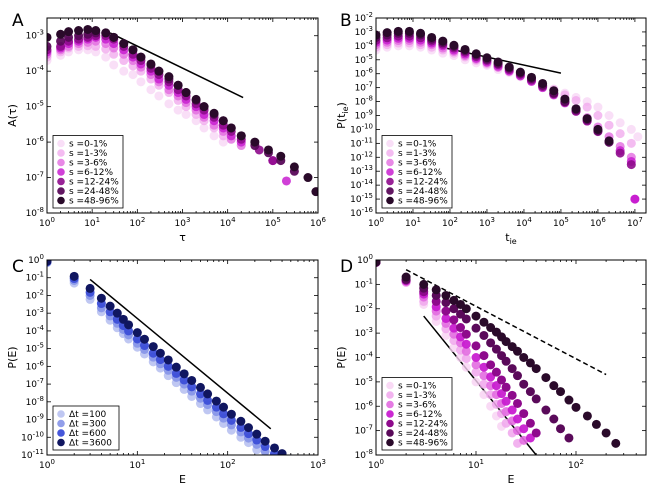 The width and height of the screenshot is (654, 493). What do you see at coordinates (364, 17) in the screenshot?
I see `y-tick-label: 10⁻²` at bounding box center [364, 17].